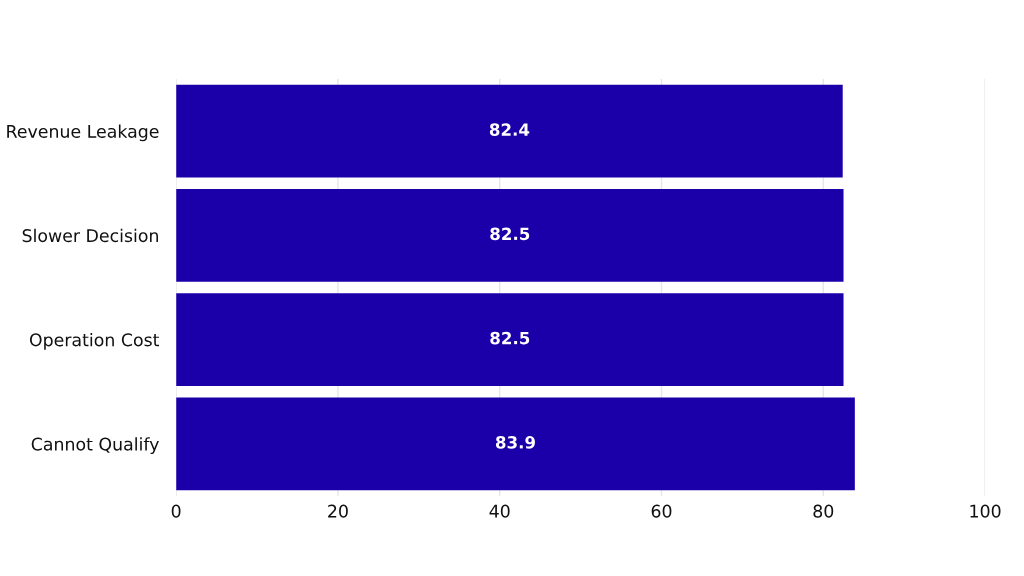  I want to click on x-tick-label: 60, so click(661, 511).